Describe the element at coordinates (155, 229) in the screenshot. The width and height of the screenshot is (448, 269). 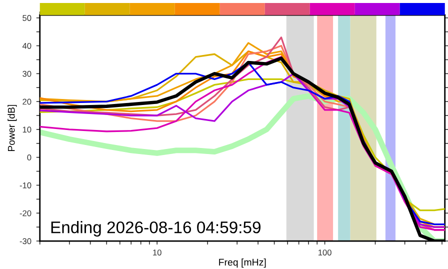
I see `annotation: Ending 2026-08-16 04:59:59` at that location.